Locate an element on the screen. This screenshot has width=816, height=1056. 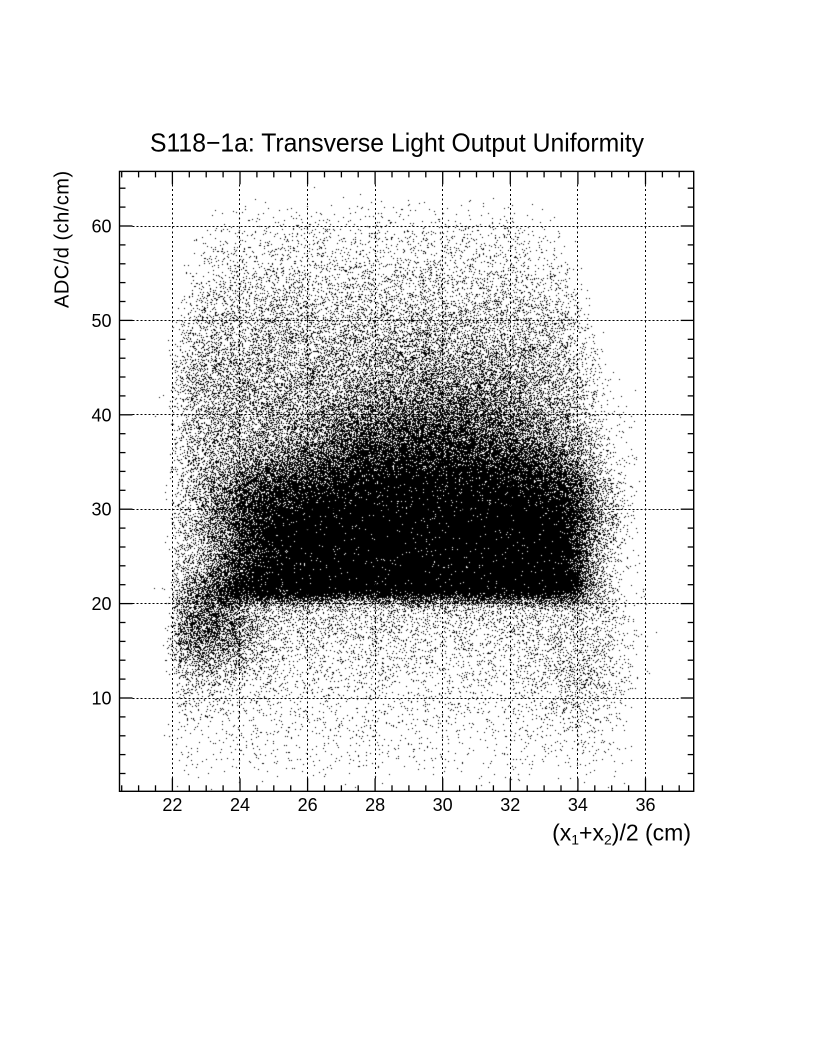
svg-text: 32 is located at coordinates (510, 805).